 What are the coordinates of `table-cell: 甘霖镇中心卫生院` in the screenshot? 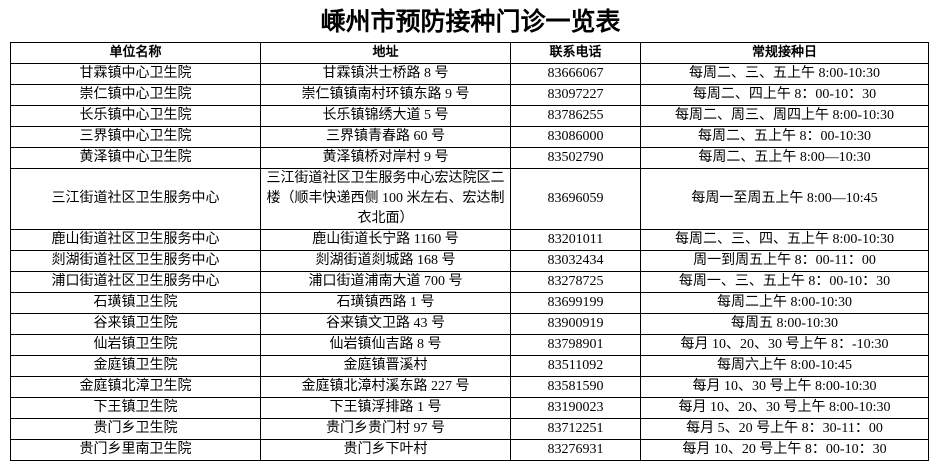 It's located at (135, 74).